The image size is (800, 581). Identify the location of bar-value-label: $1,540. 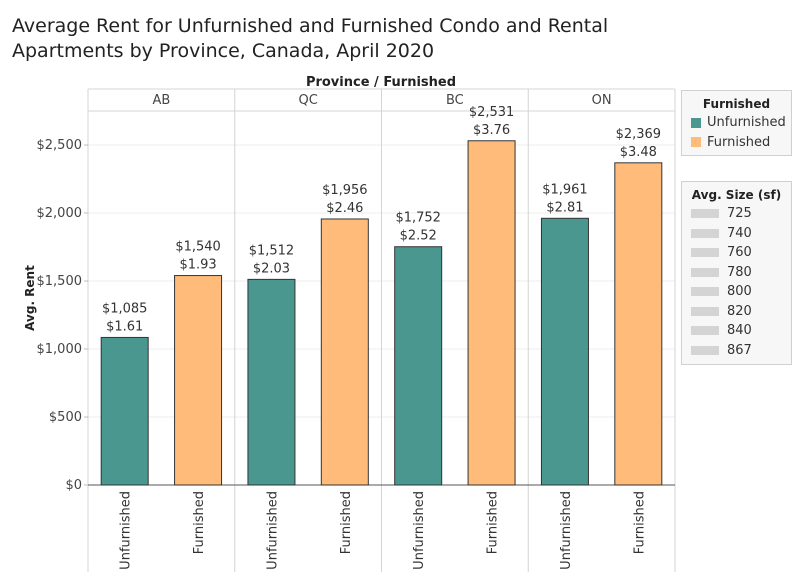
(198, 247).